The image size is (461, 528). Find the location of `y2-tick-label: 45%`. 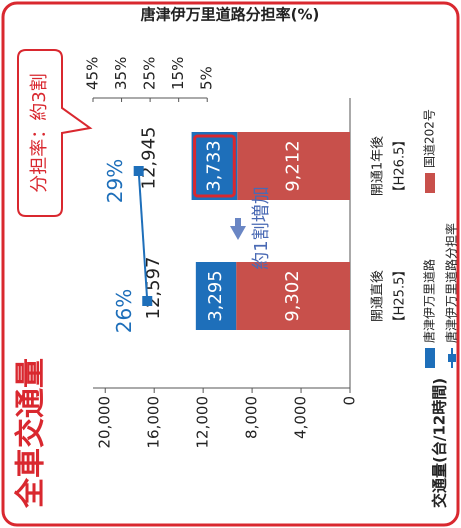

y2-tick-label: 45% is located at coordinates (93, 73).